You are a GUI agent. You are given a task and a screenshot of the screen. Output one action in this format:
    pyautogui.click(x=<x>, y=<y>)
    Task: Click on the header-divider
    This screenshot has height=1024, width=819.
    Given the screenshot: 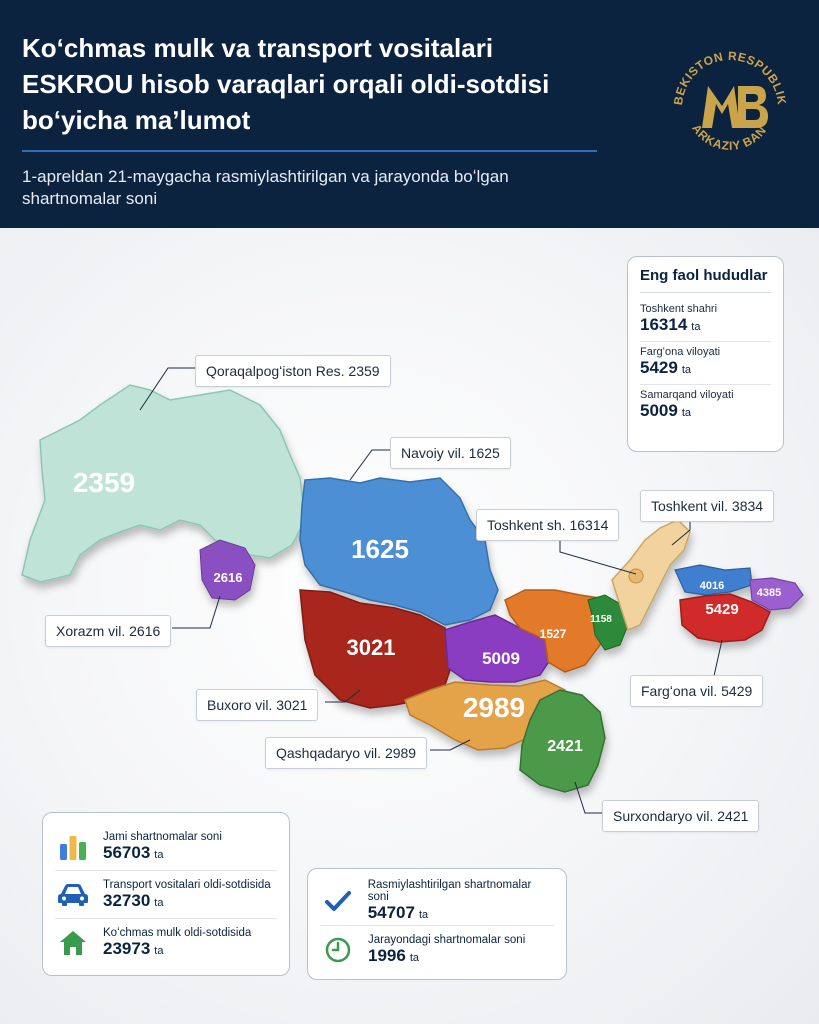 What is the action you would take?
    pyautogui.click(x=309, y=151)
    